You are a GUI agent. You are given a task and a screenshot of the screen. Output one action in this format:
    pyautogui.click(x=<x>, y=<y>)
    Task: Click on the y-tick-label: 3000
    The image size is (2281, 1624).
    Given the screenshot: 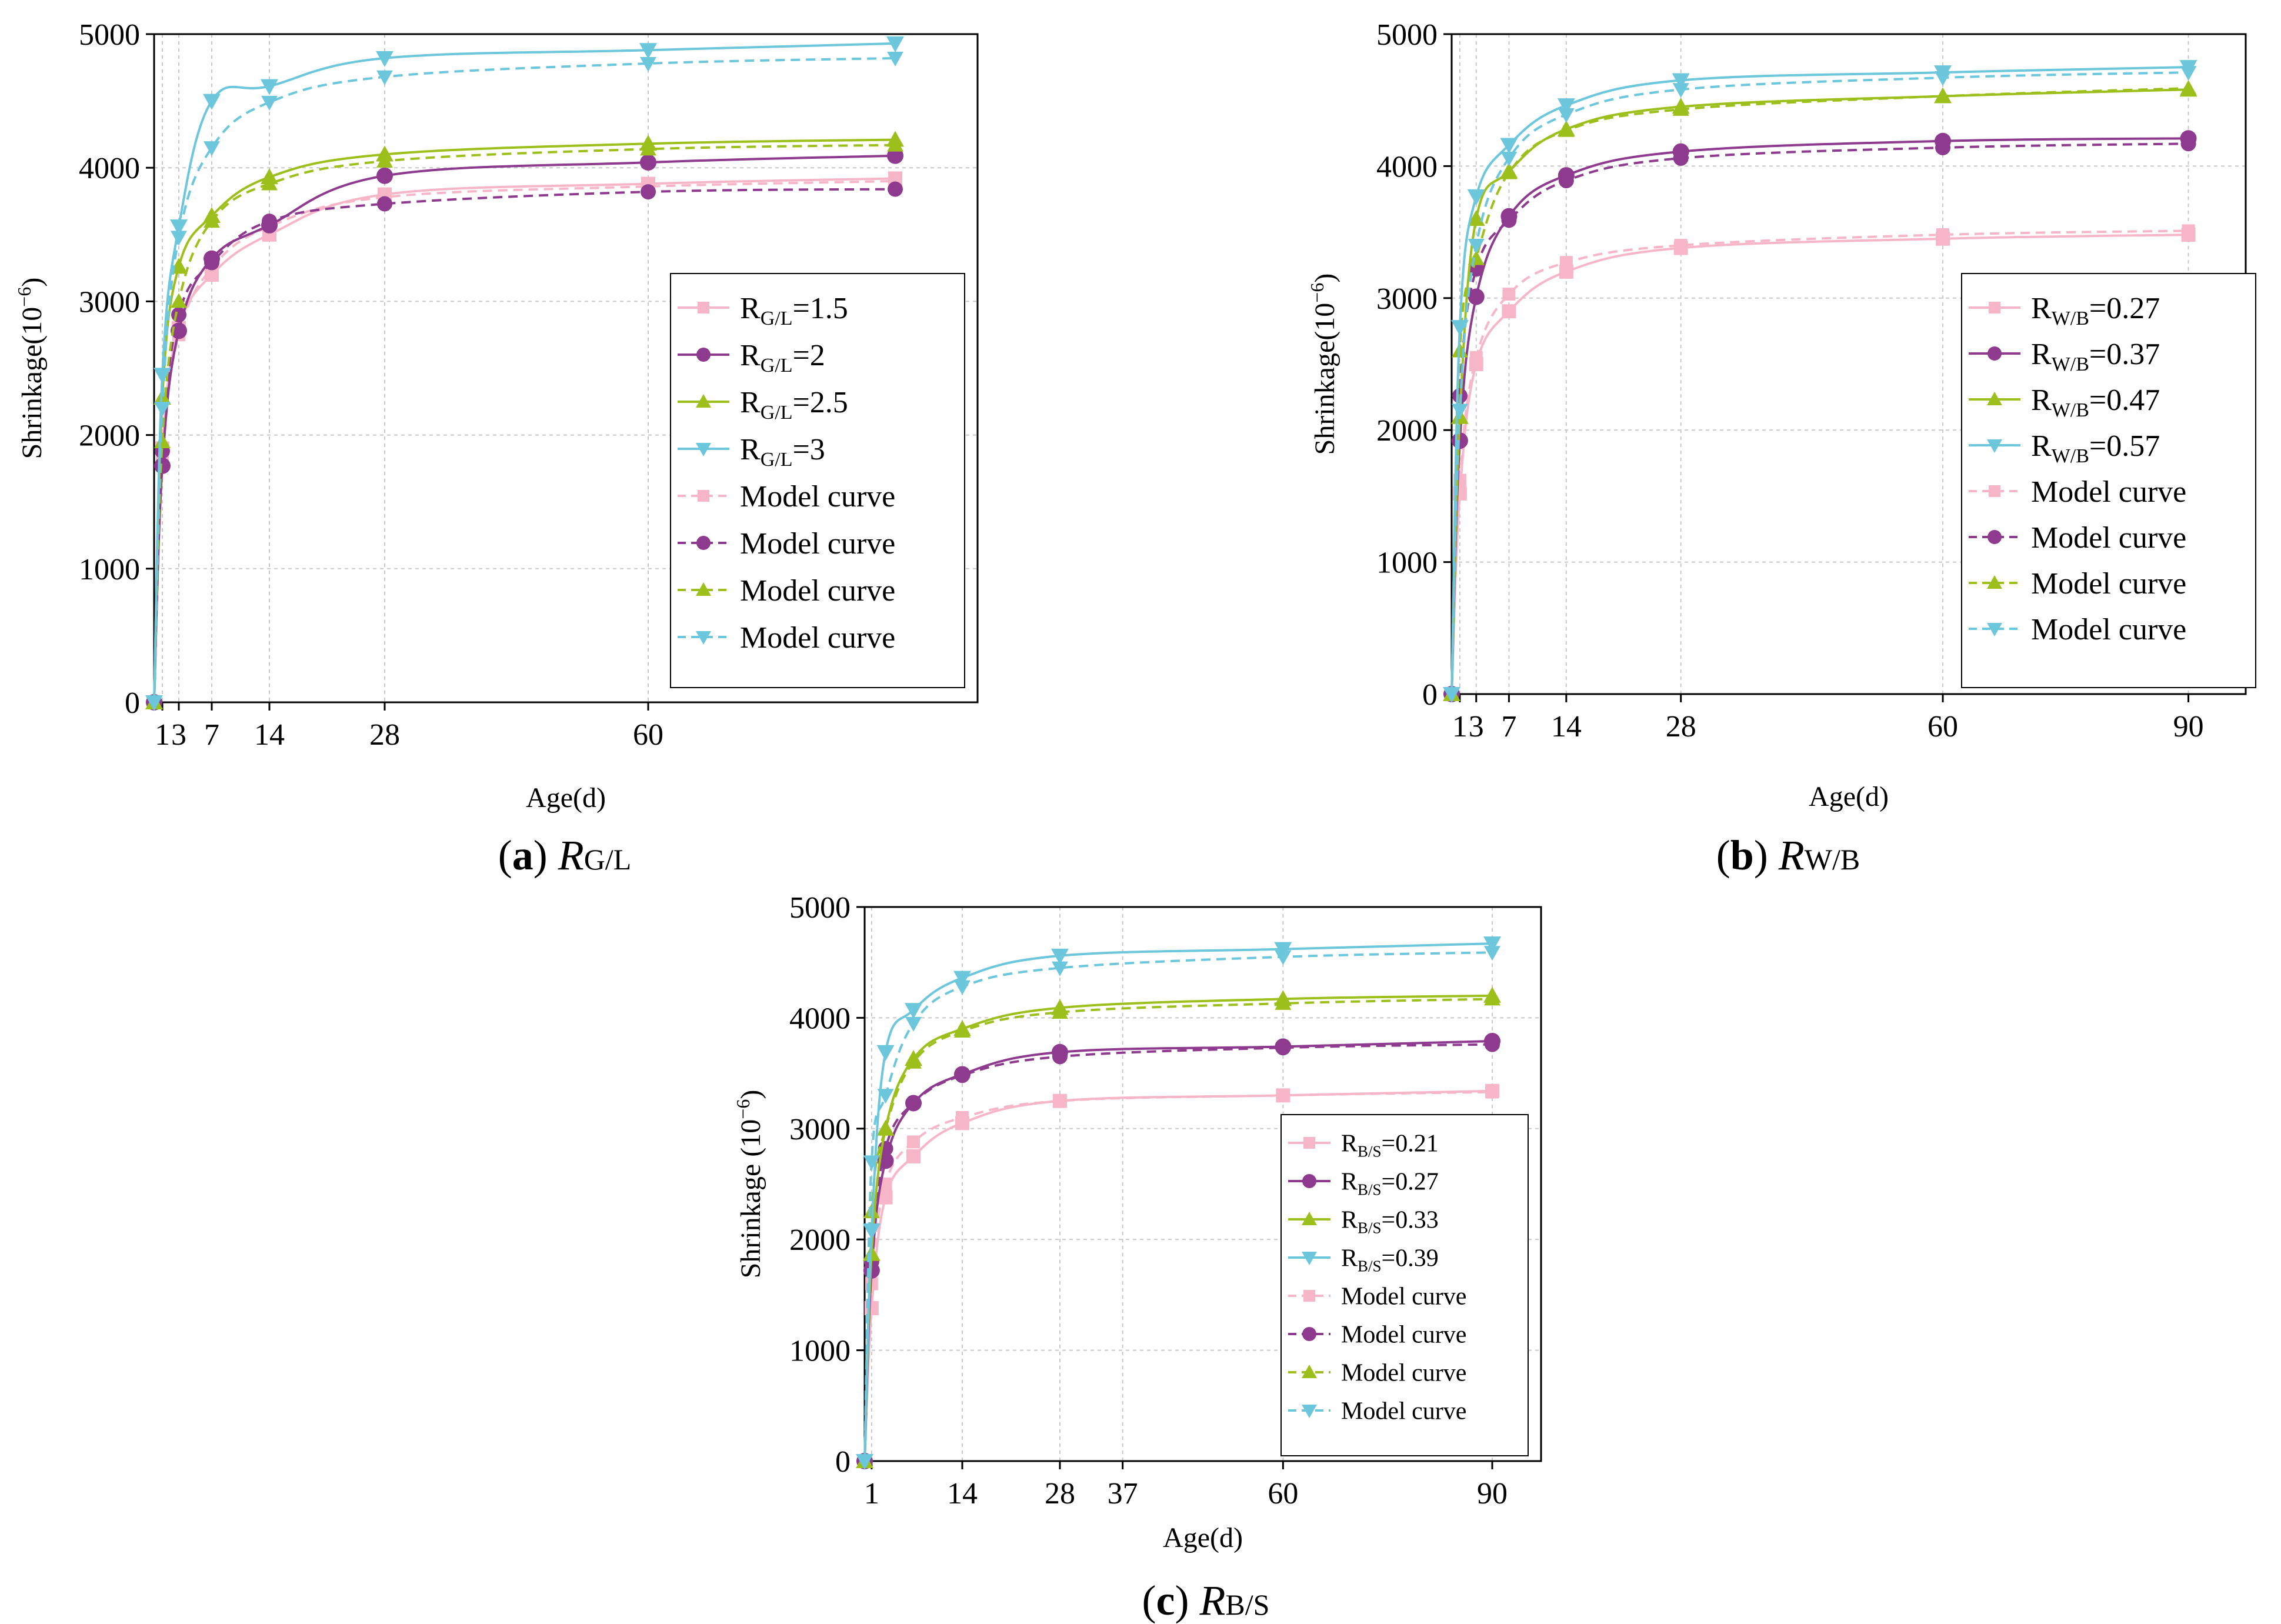 What is the action you would take?
    pyautogui.click(x=109, y=302)
    